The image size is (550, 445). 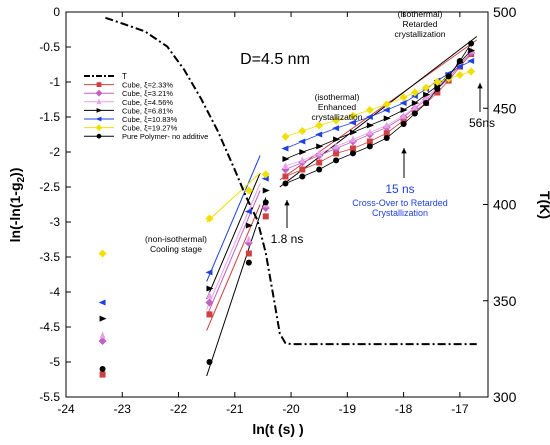 I want to click on legend-label: Cube, ξ=6.81%, so click(x=147, y=110).